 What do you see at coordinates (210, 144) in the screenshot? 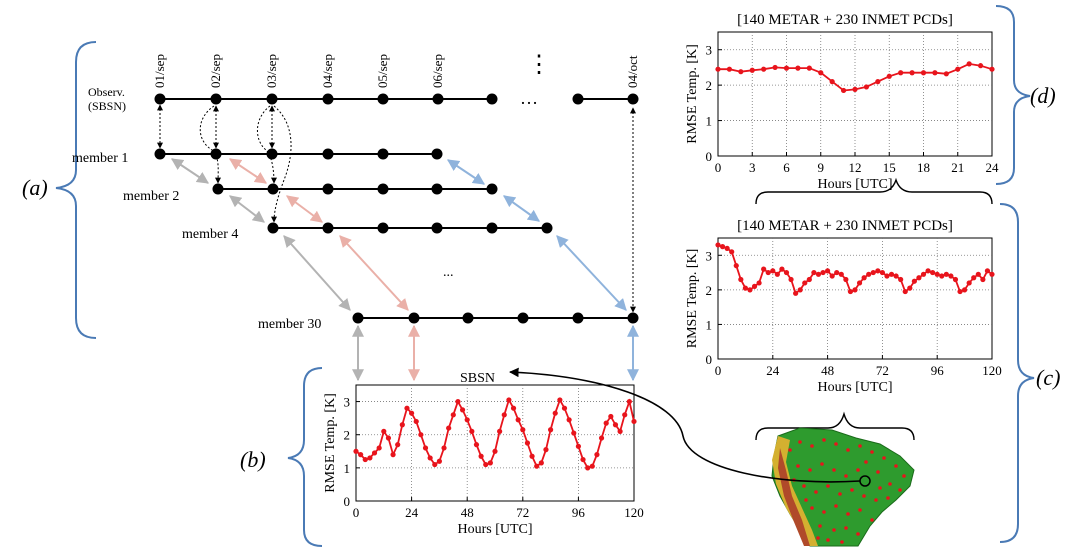
I see `link-02sep-member2` at bounding box center [210, 144].